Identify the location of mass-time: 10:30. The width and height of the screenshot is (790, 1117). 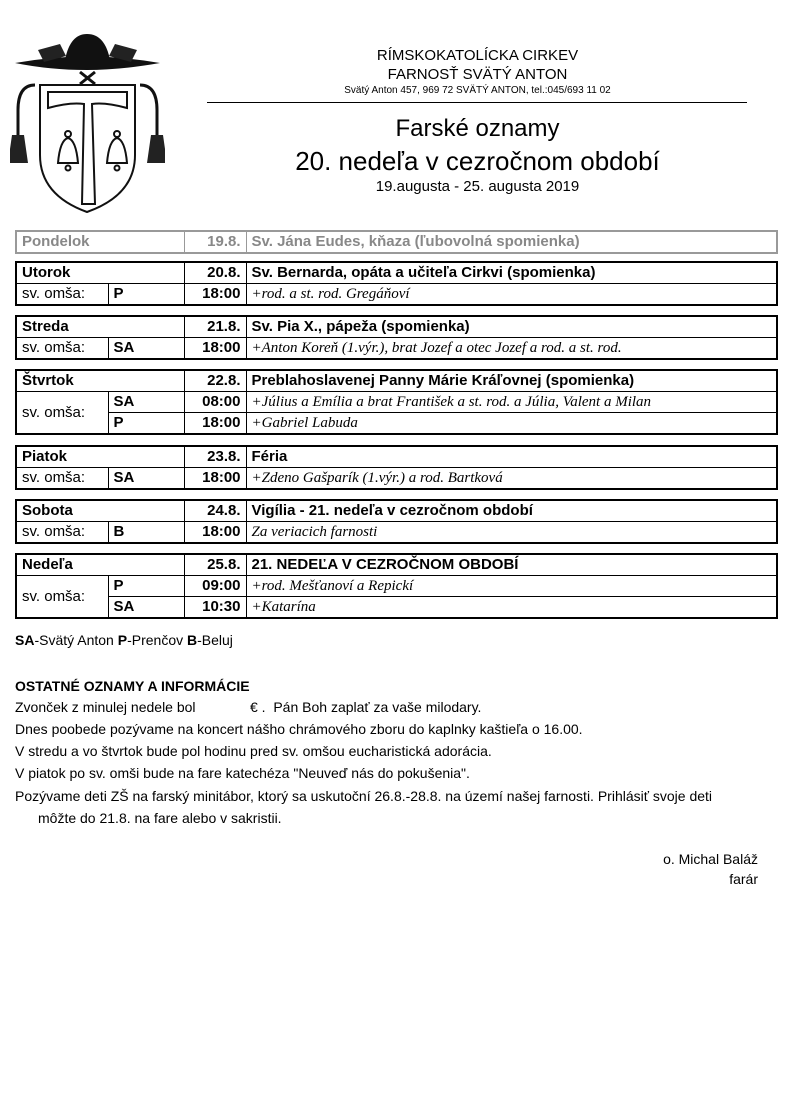
(215, 607).